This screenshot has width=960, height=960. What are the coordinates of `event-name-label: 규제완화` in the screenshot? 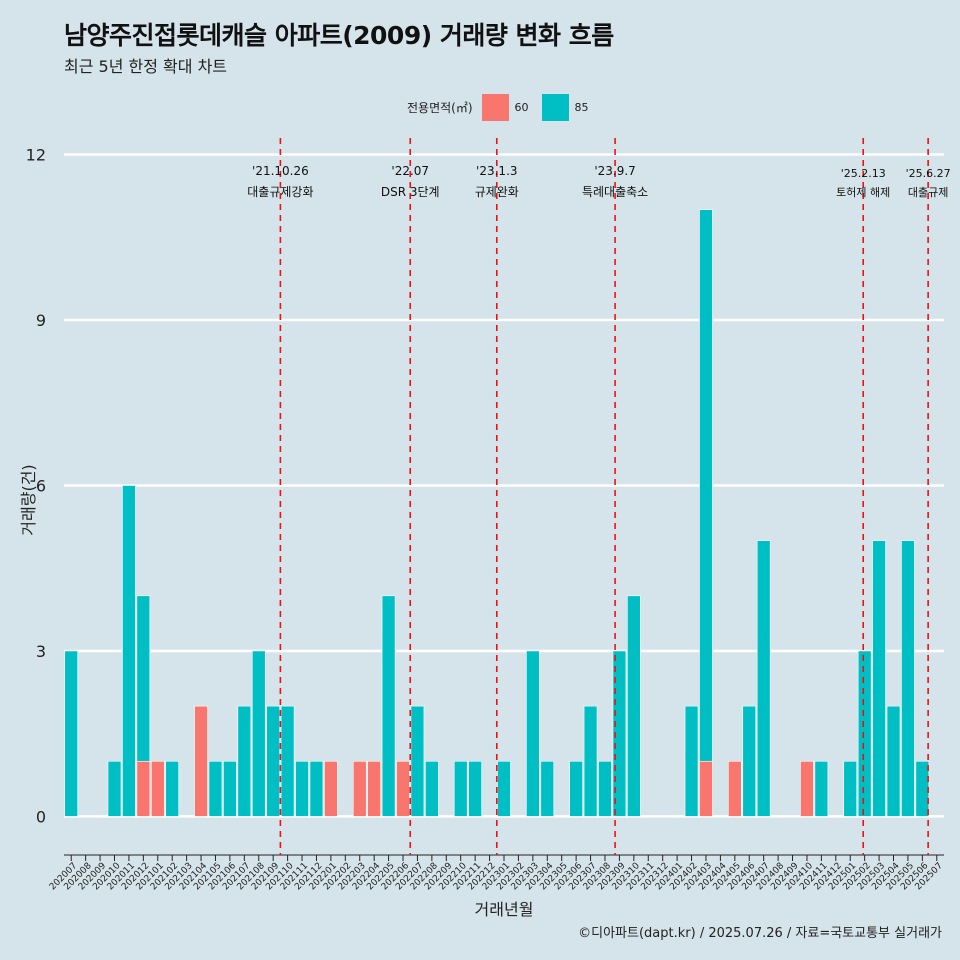 It's located at (497, 192).